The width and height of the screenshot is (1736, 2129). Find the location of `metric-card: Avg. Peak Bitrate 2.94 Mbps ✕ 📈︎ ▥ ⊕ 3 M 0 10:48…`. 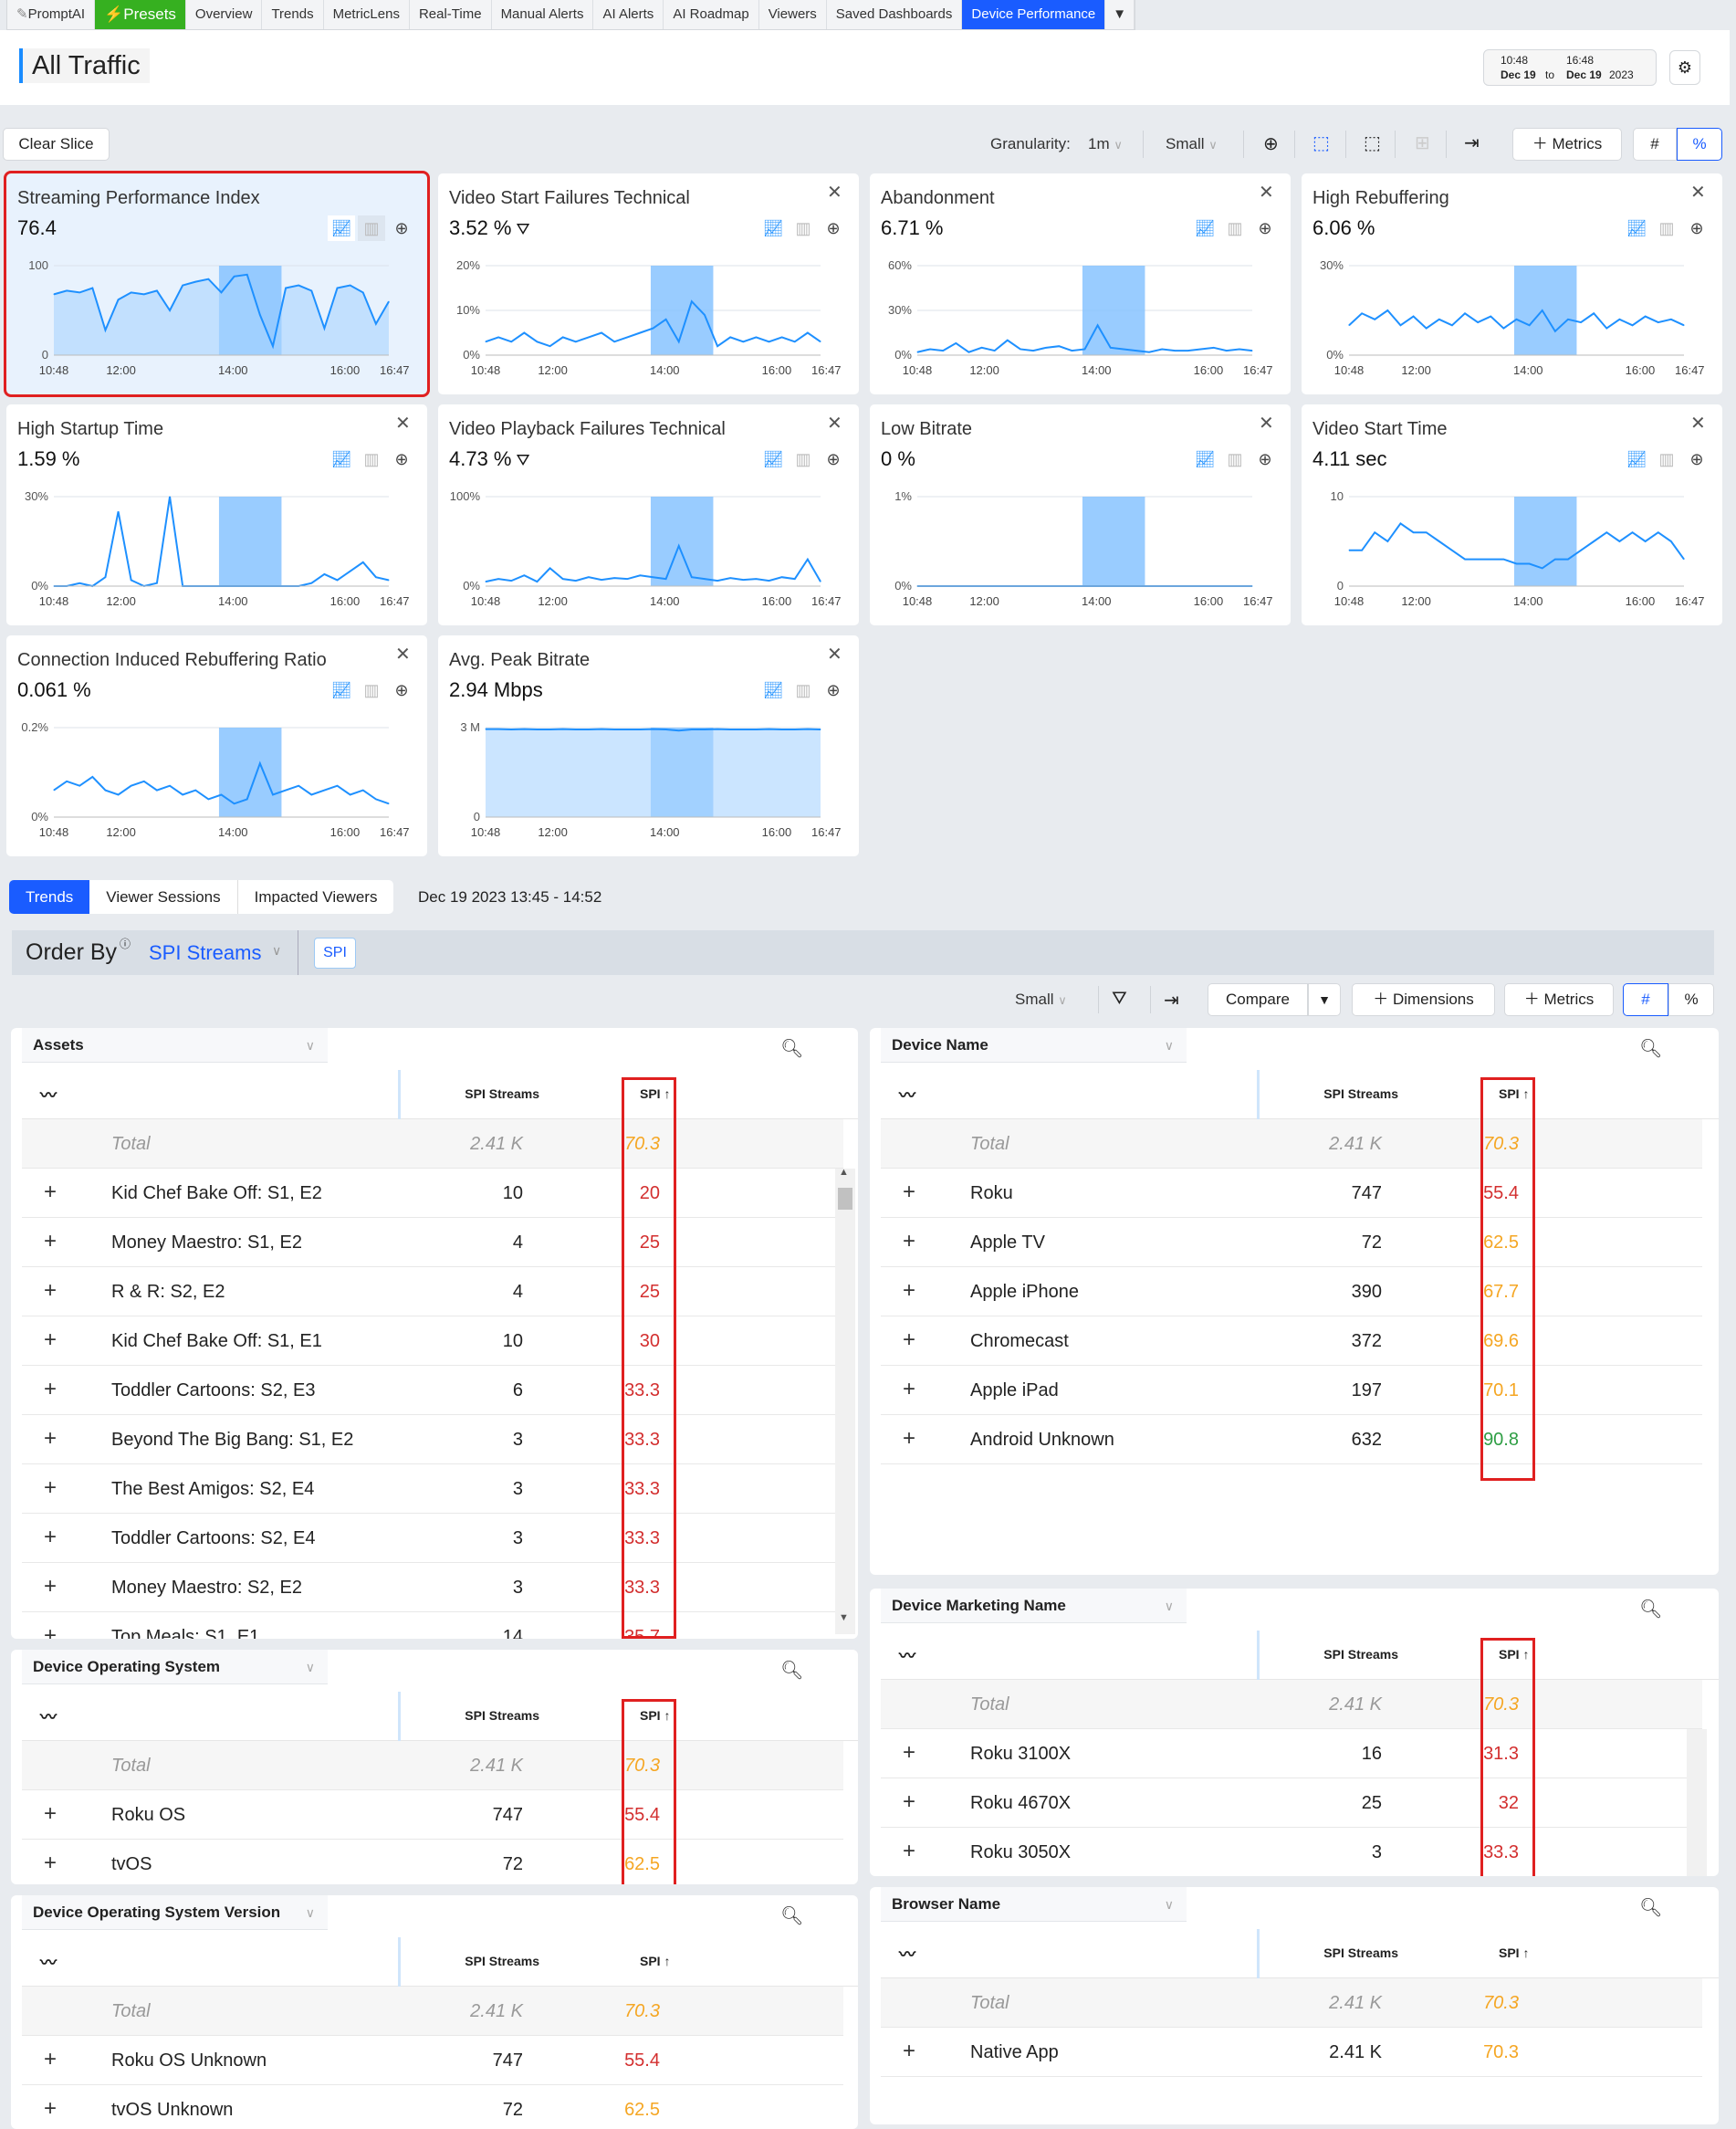

metric-card: Avg. Peak Bitrate 2.94 Mbps ✕ 📈︎ ▥ ⊕ 3 M 0 10:48… is located at coordinates (648, 745).